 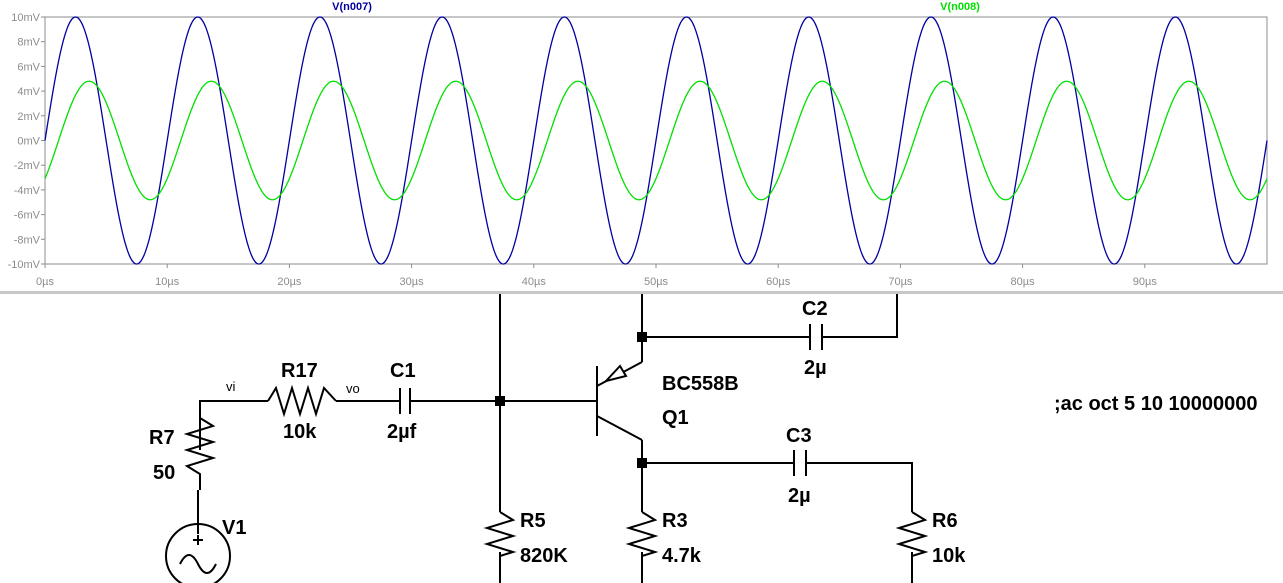 What do you see at coordinates (45, 282) in the screenshot?
I see `x-tick-label: 0µs` at bounding box center [45, 282].